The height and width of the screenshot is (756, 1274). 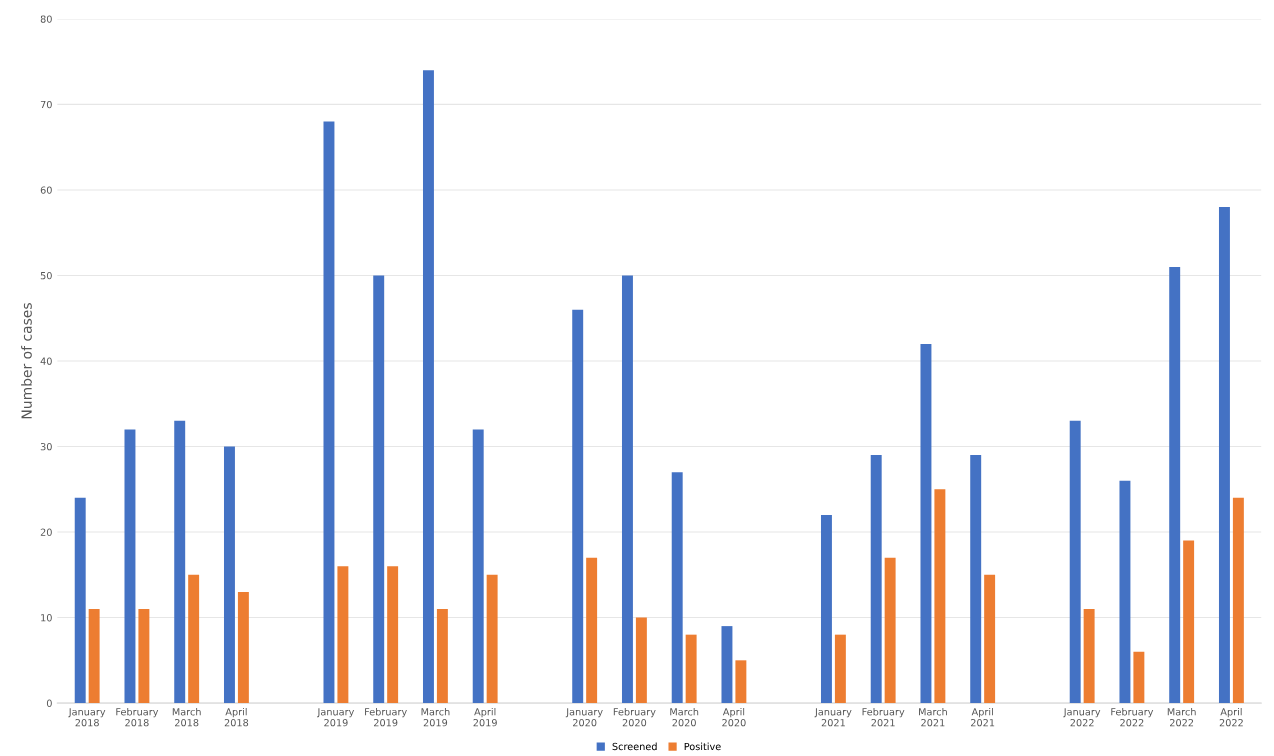 What do you see at coordinates (186, 717) in the screenshot?
I see `x-tick-label: March 2018` at bounding box center [186, 717].